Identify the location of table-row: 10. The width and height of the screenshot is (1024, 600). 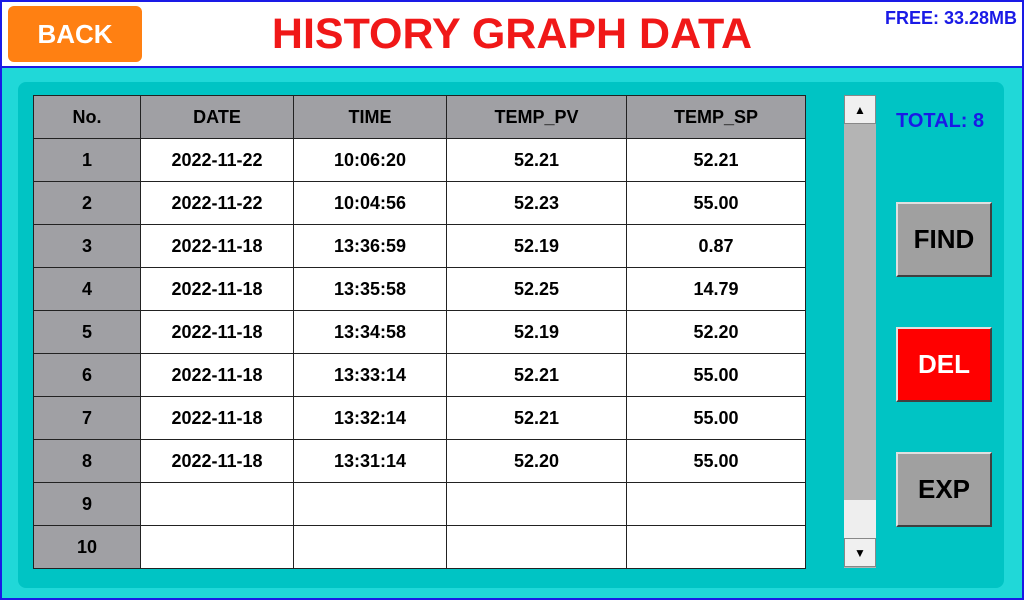
(419, 547).